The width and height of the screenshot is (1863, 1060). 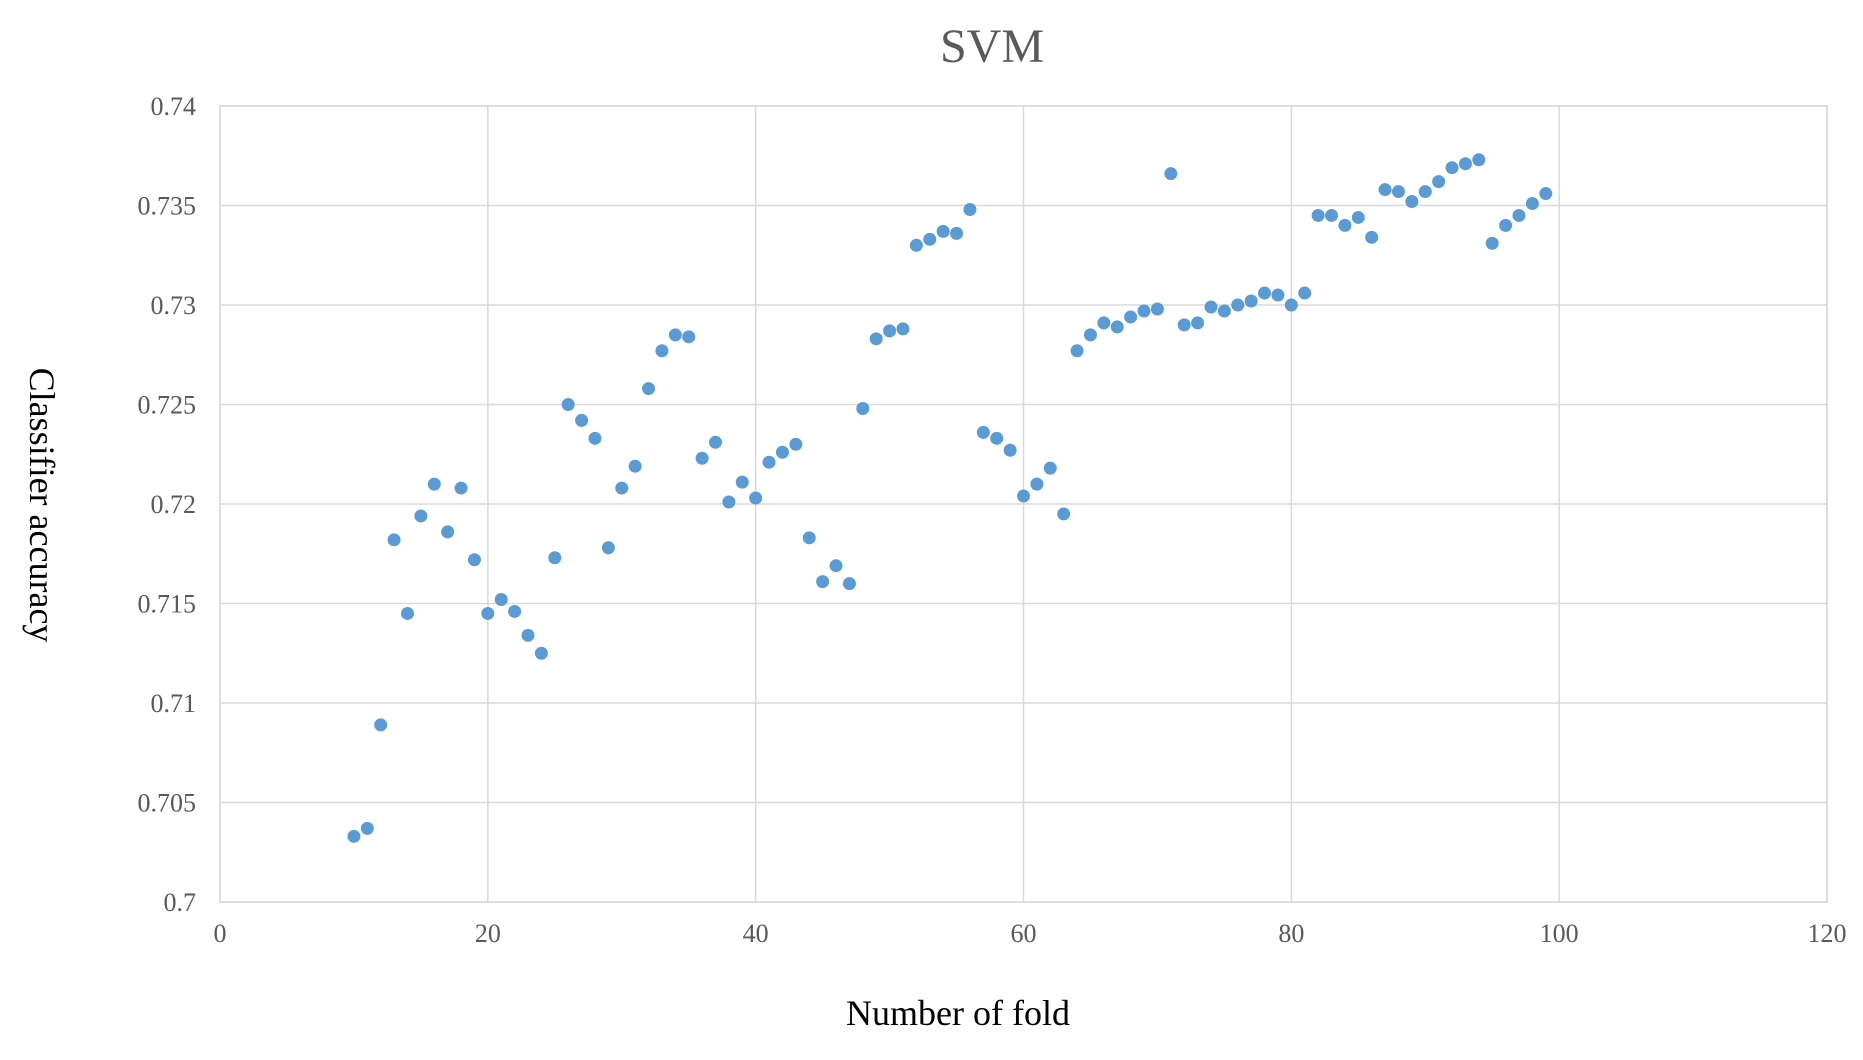 What do you see at coordinates (167, 206) in the screenshot?
I see `y-tick-label: 0.735` at bounding box center [167, 206].